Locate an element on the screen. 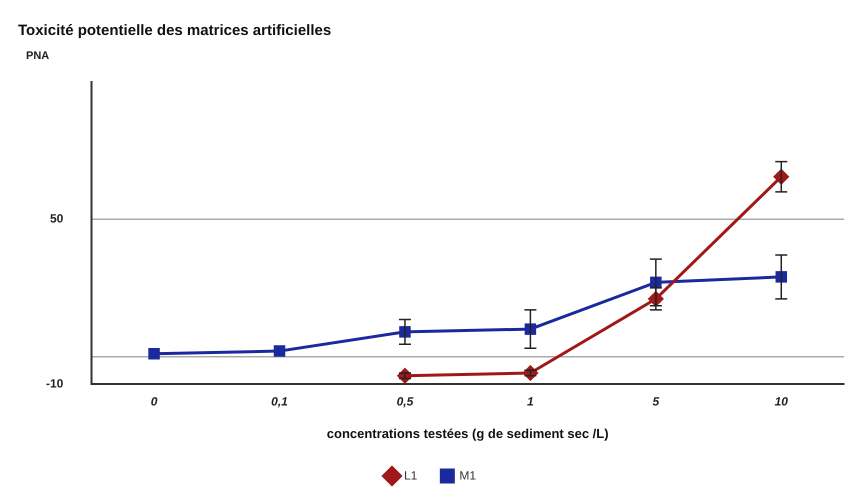 Image resolution: width=862 pixels, height=504 pixels. y-tick-label: 50 is located at coordinates (57, 219).